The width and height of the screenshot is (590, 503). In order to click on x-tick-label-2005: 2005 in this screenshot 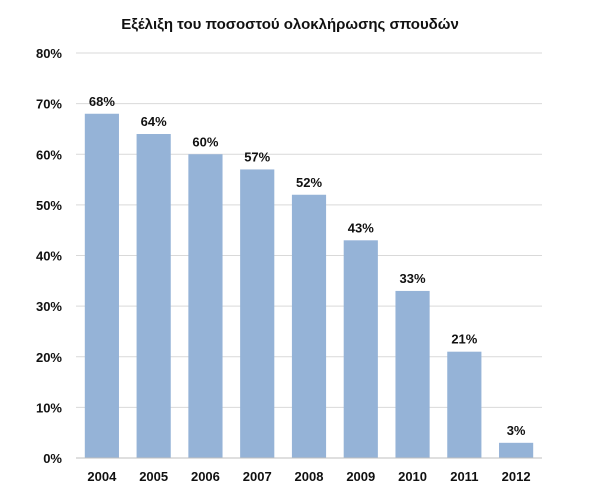, I will do `click(153, 476)`.